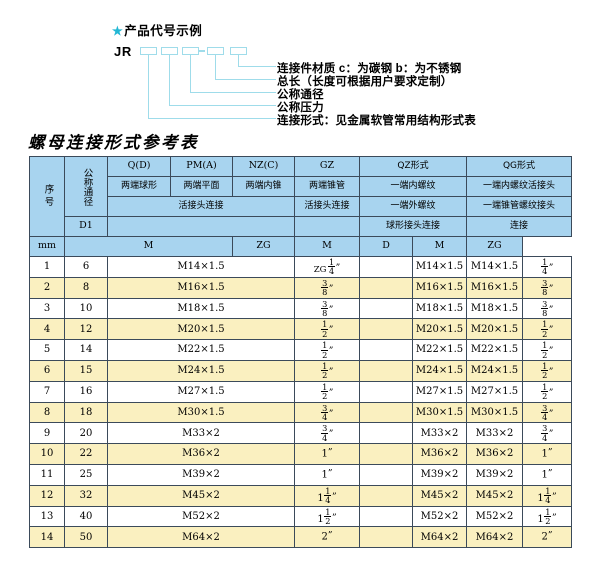 The height and width of the screenshot is (567, 600). I want to click on header-group-pma: PM(A), so click(201, 166).